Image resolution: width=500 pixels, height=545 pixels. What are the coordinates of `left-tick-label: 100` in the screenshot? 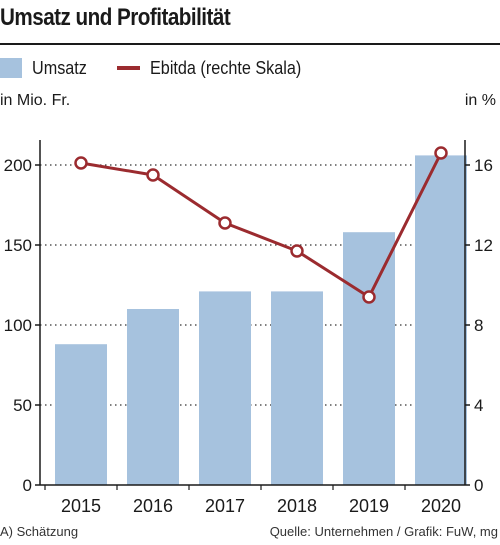 It's located at (18, 325).